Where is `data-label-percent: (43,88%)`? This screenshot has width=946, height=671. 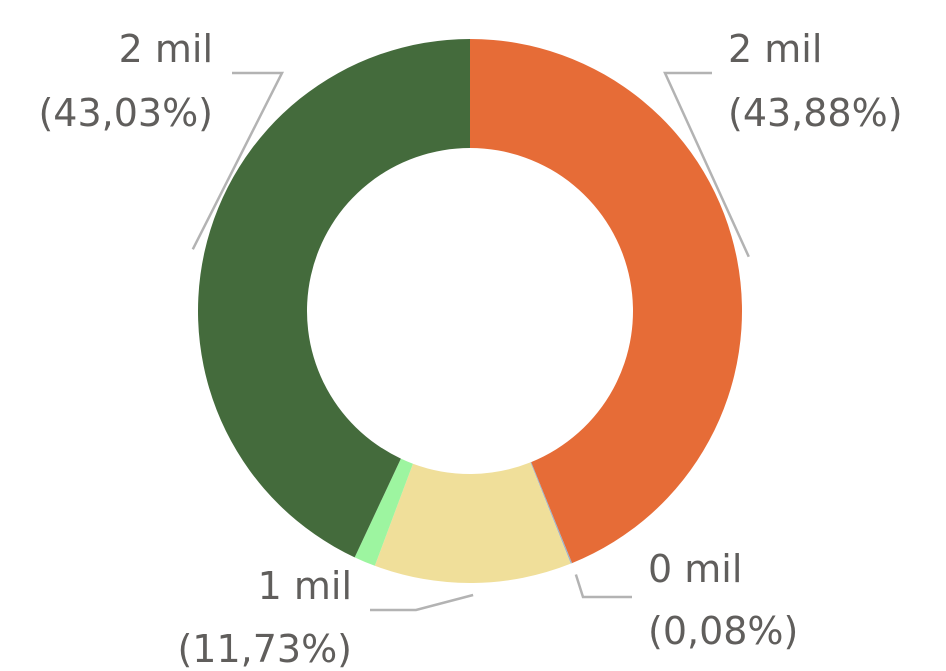 data-label-percent: (43,88%) is located at coordinates (815, 113).